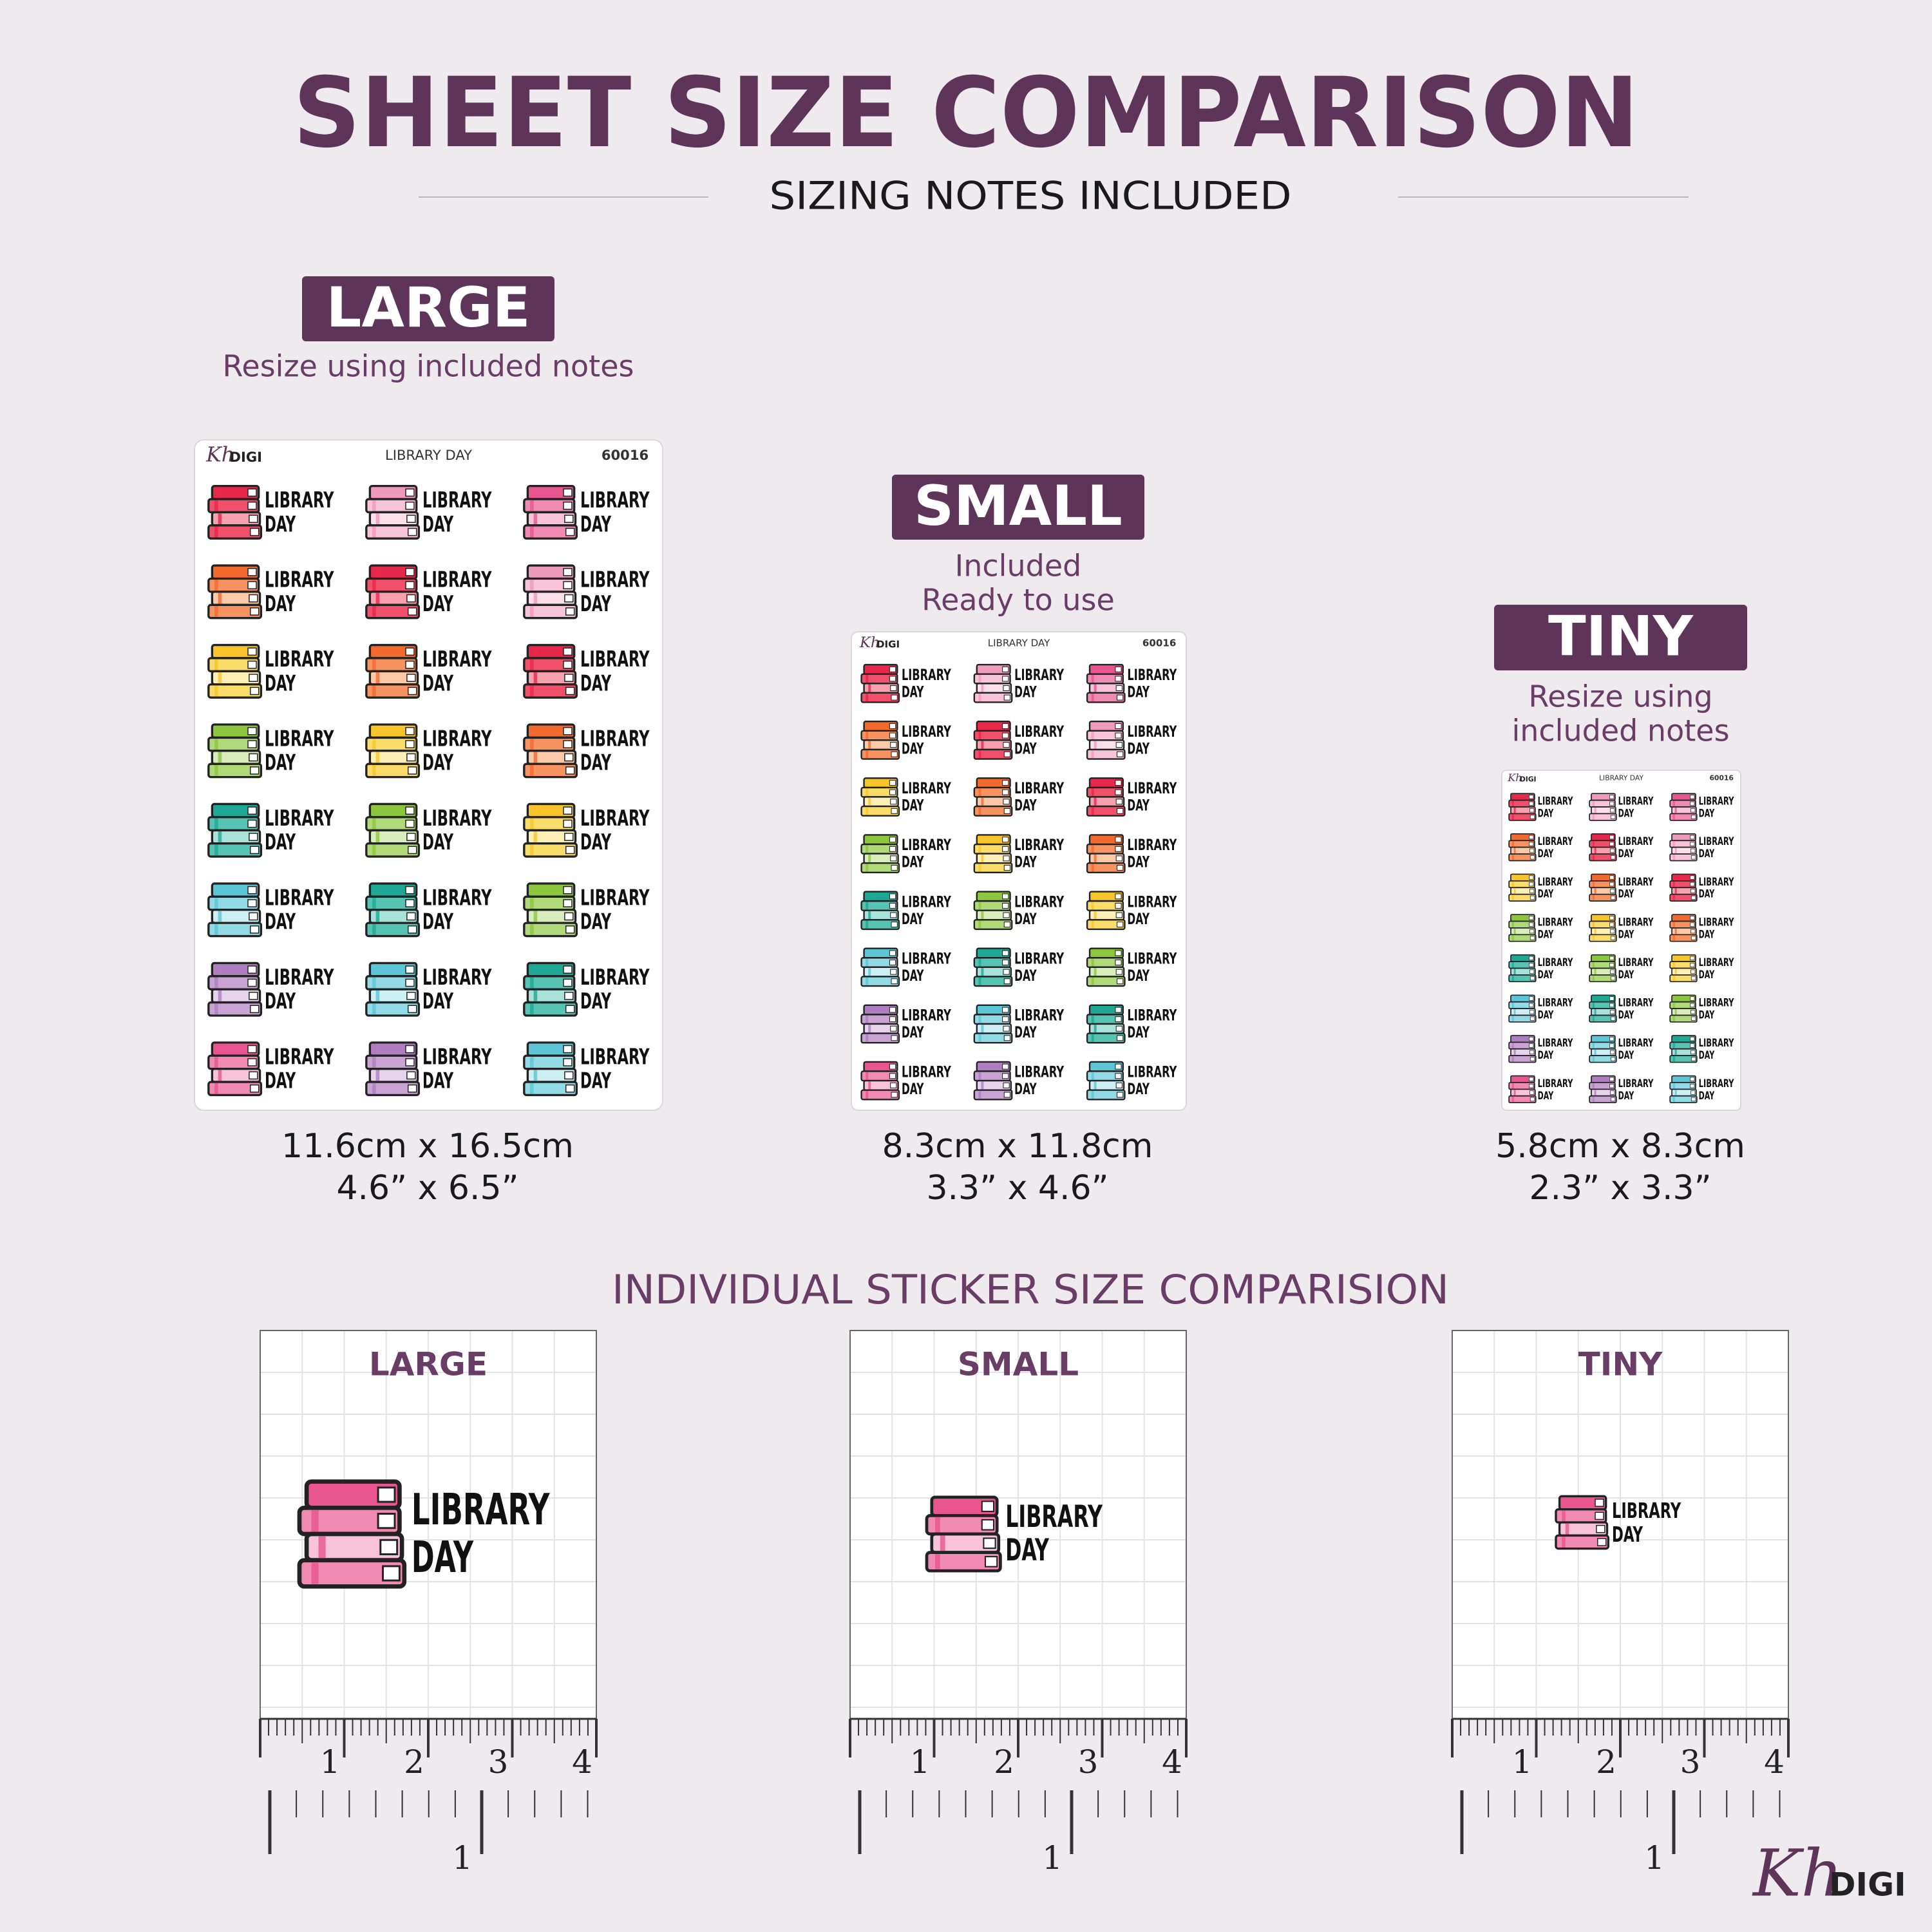 The image size is (1932, 1932). What do you see at coordinates (1514, 778) in the screenshot?
I see `sheet-brand: Kh` at bounding box center [1514, 778].